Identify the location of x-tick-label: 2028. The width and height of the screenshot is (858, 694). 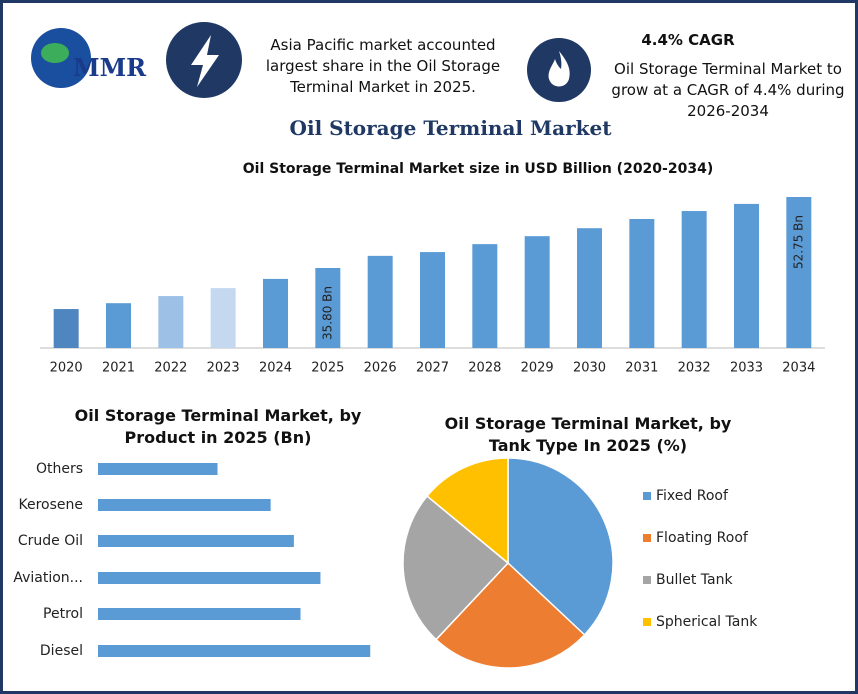
(484, 368).